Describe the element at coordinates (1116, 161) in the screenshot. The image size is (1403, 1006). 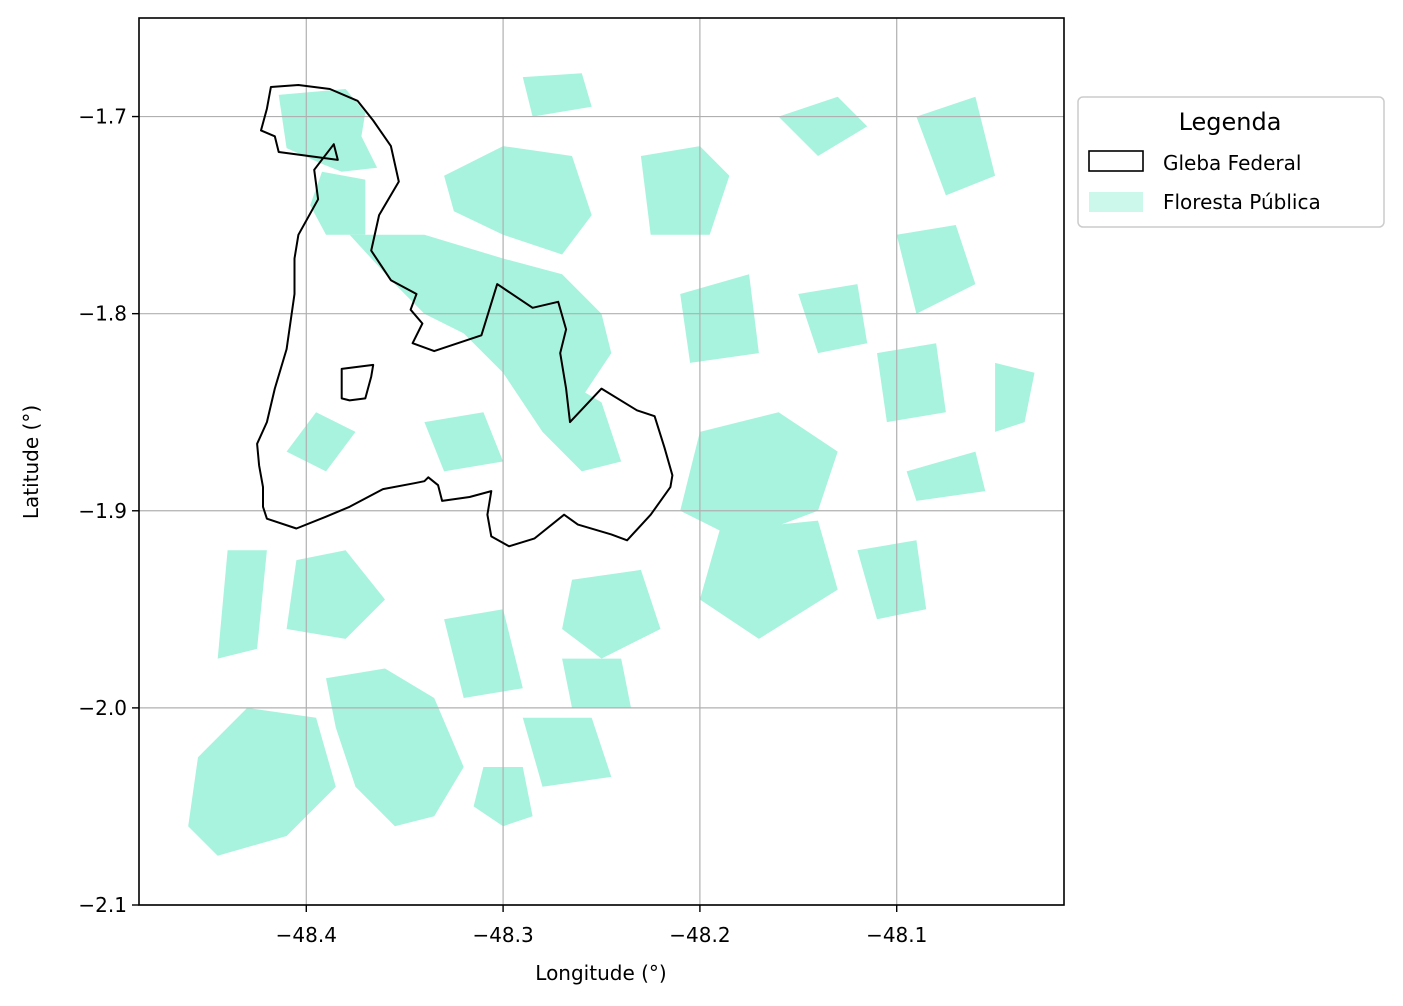
I see `legend-swatch-gleba-federal` at that location.